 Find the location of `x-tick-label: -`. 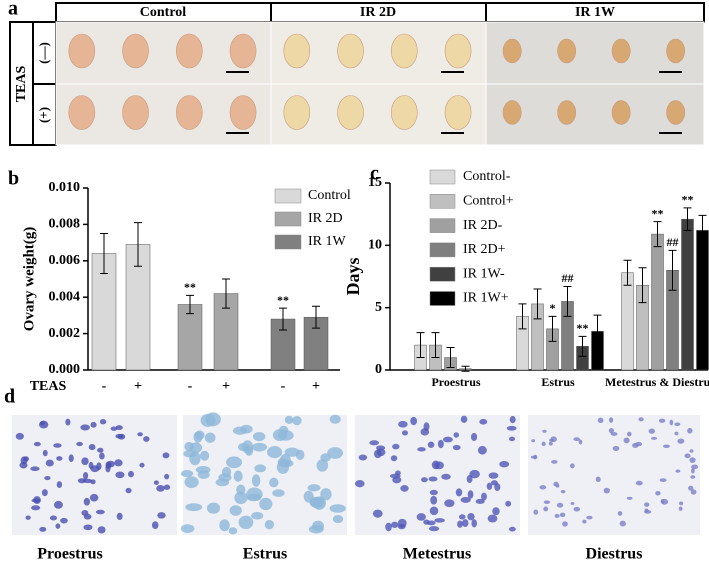

x-tick-label: - is located at coordinates (190, 386).